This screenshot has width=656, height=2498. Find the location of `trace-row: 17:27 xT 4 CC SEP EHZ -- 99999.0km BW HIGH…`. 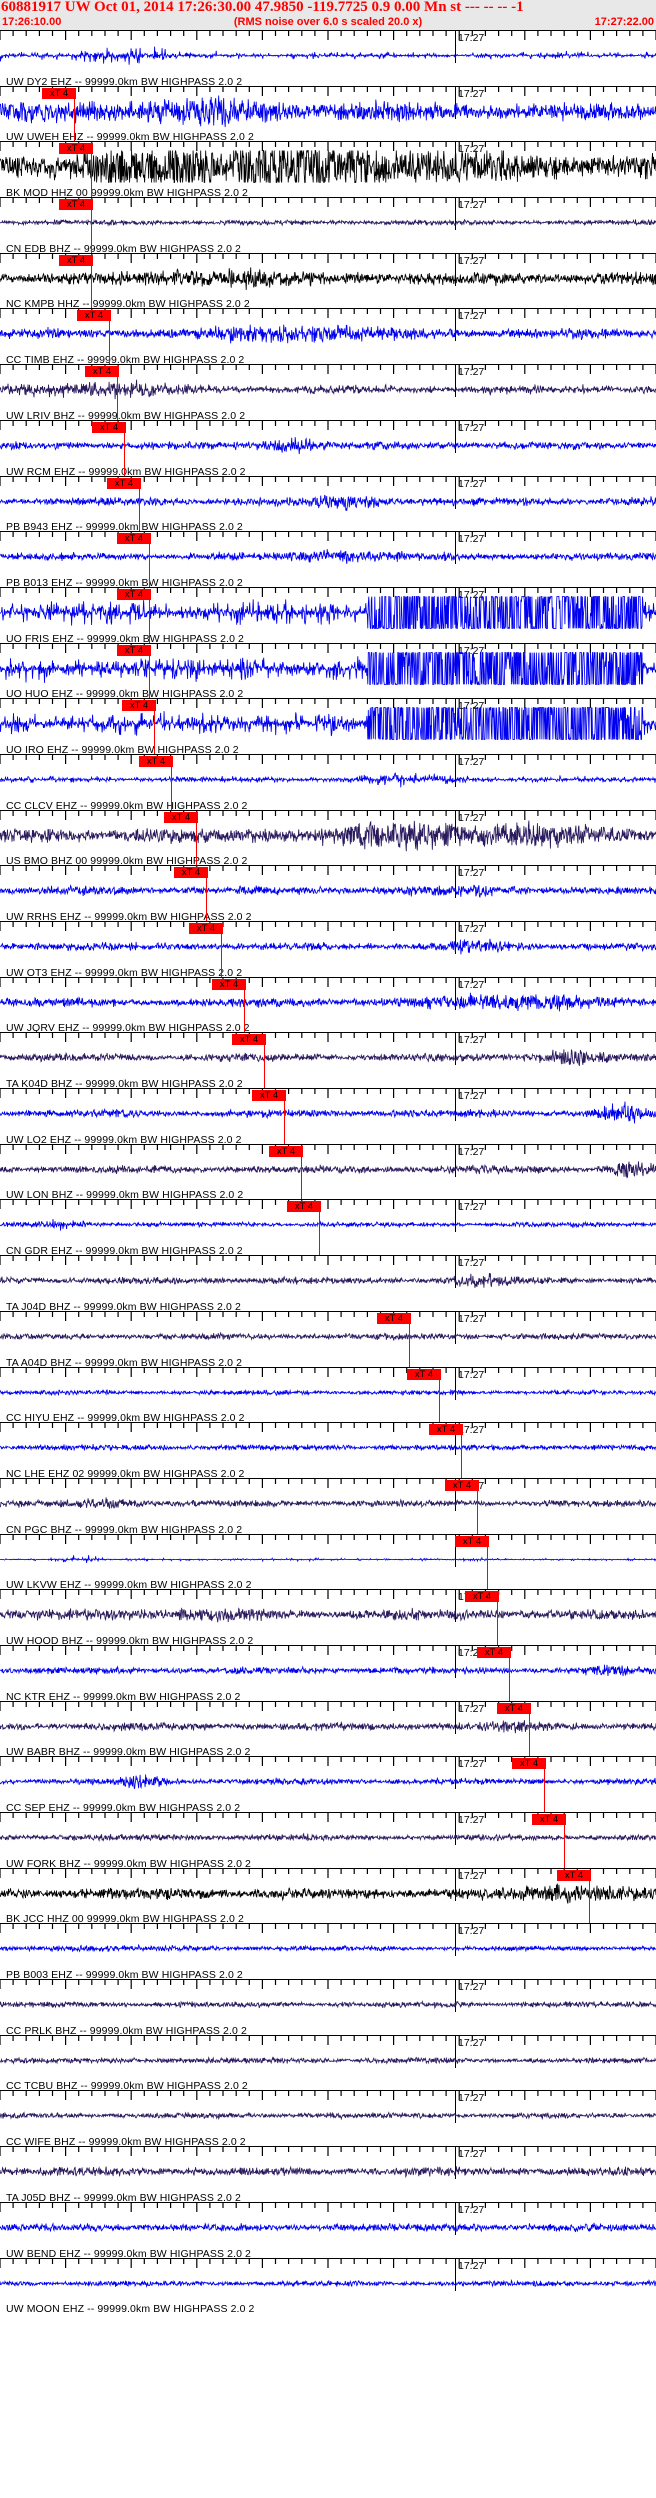

trace-row: 17:27 xT 4 CC SEP EHZ -- 99999.0km BW HIGH… is located at coordinates (328, 1784).